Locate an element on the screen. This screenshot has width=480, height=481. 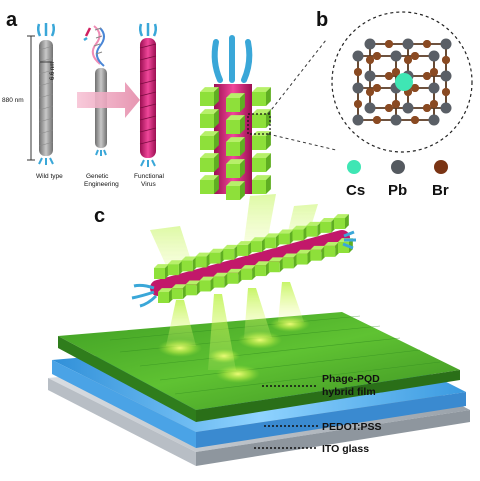
zoom-box is located at coordinates (259, 124).